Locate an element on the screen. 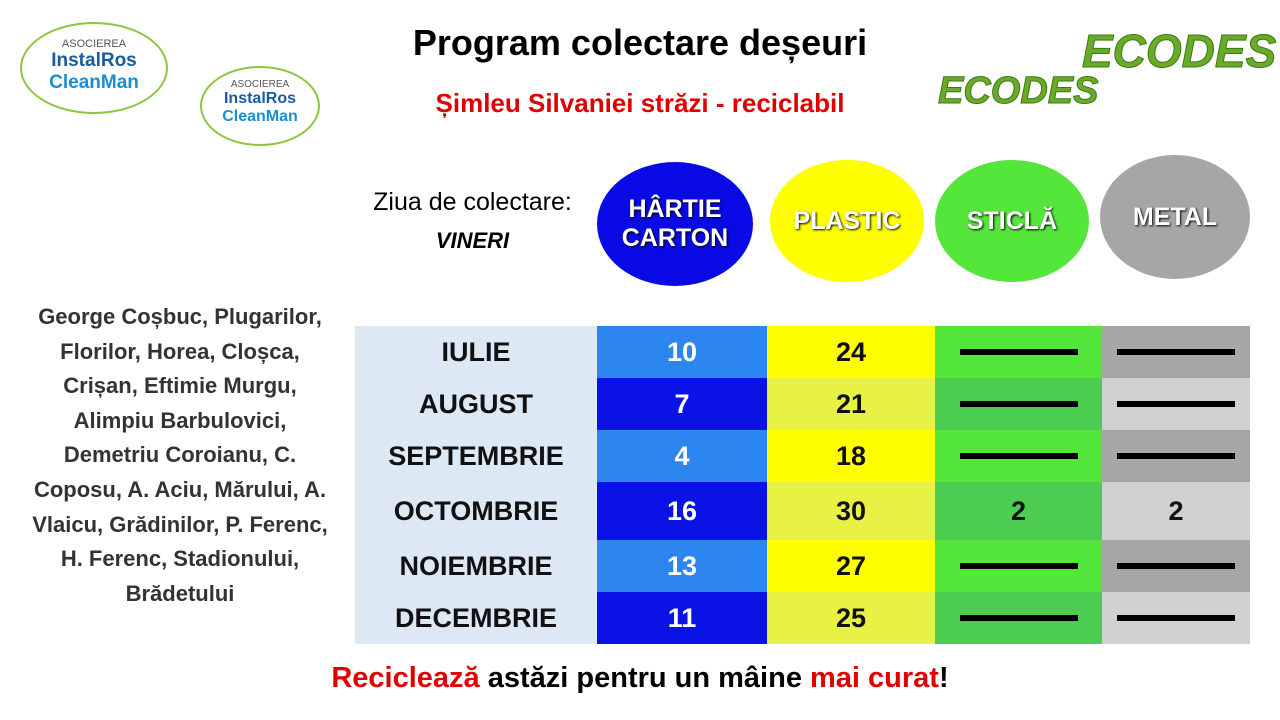  collection-date: 10 is located at coordinates (682, 352).